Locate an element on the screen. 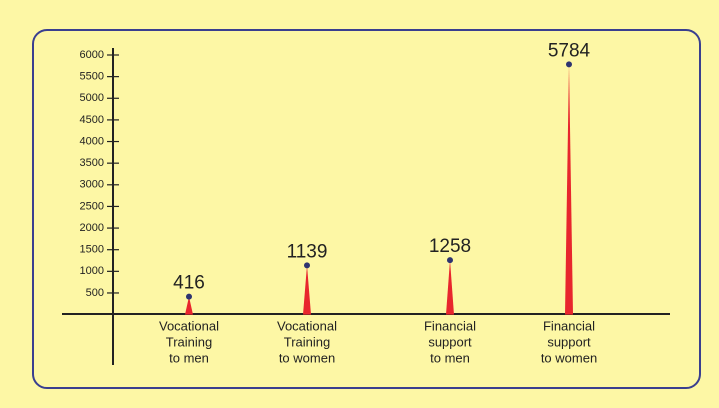 This screenshot has width=719, height=408. y-tick-label: 6000 is located at coordinates (92, 55).